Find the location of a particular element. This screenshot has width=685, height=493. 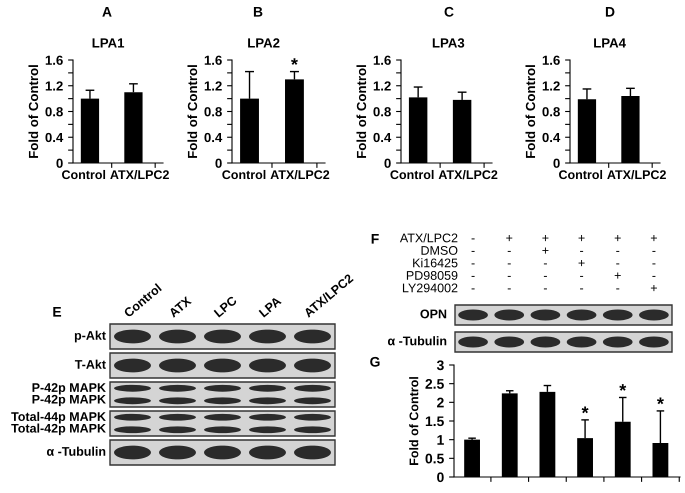

chart-title: LPA1 is located at coordinates (108, 43).